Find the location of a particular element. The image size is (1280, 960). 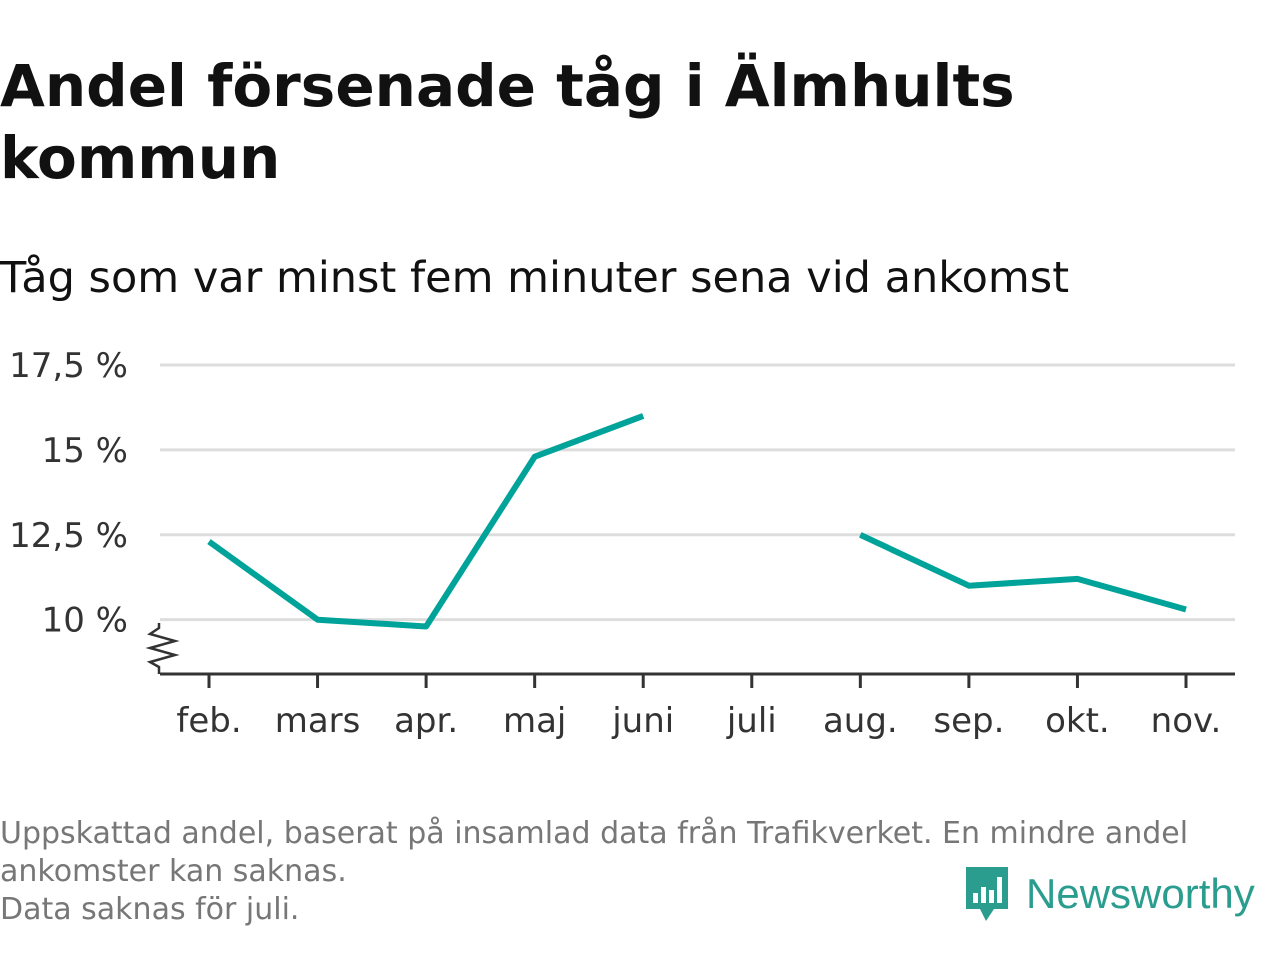

x-tick-label: mars is located at coordinates (318, 721).